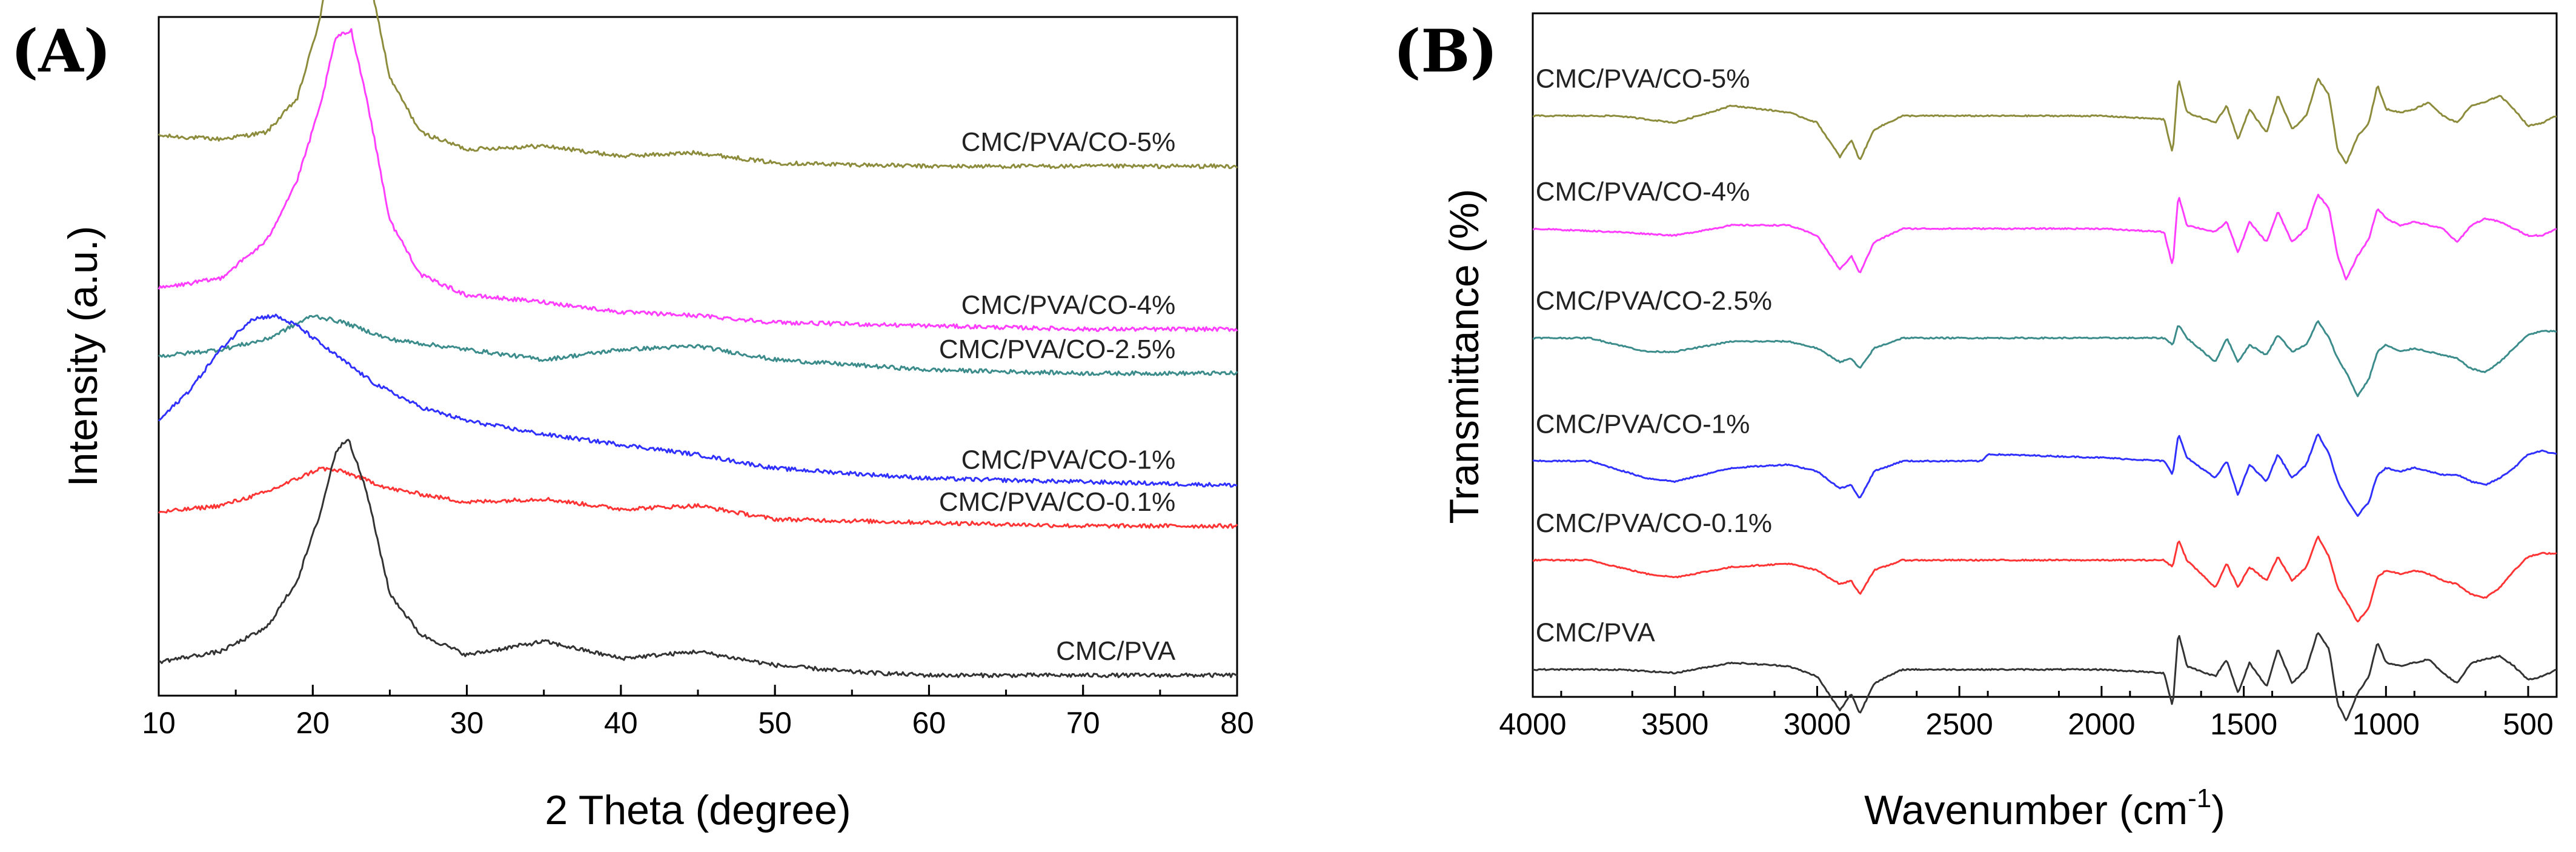 Image resolution: width=2576 pixels, height=852 pixels. What do you see at coordinates (1674, 724) in the screenshot?
I see `panel-b-x-tick-label: 3500` at bounding box center [1674, 724].